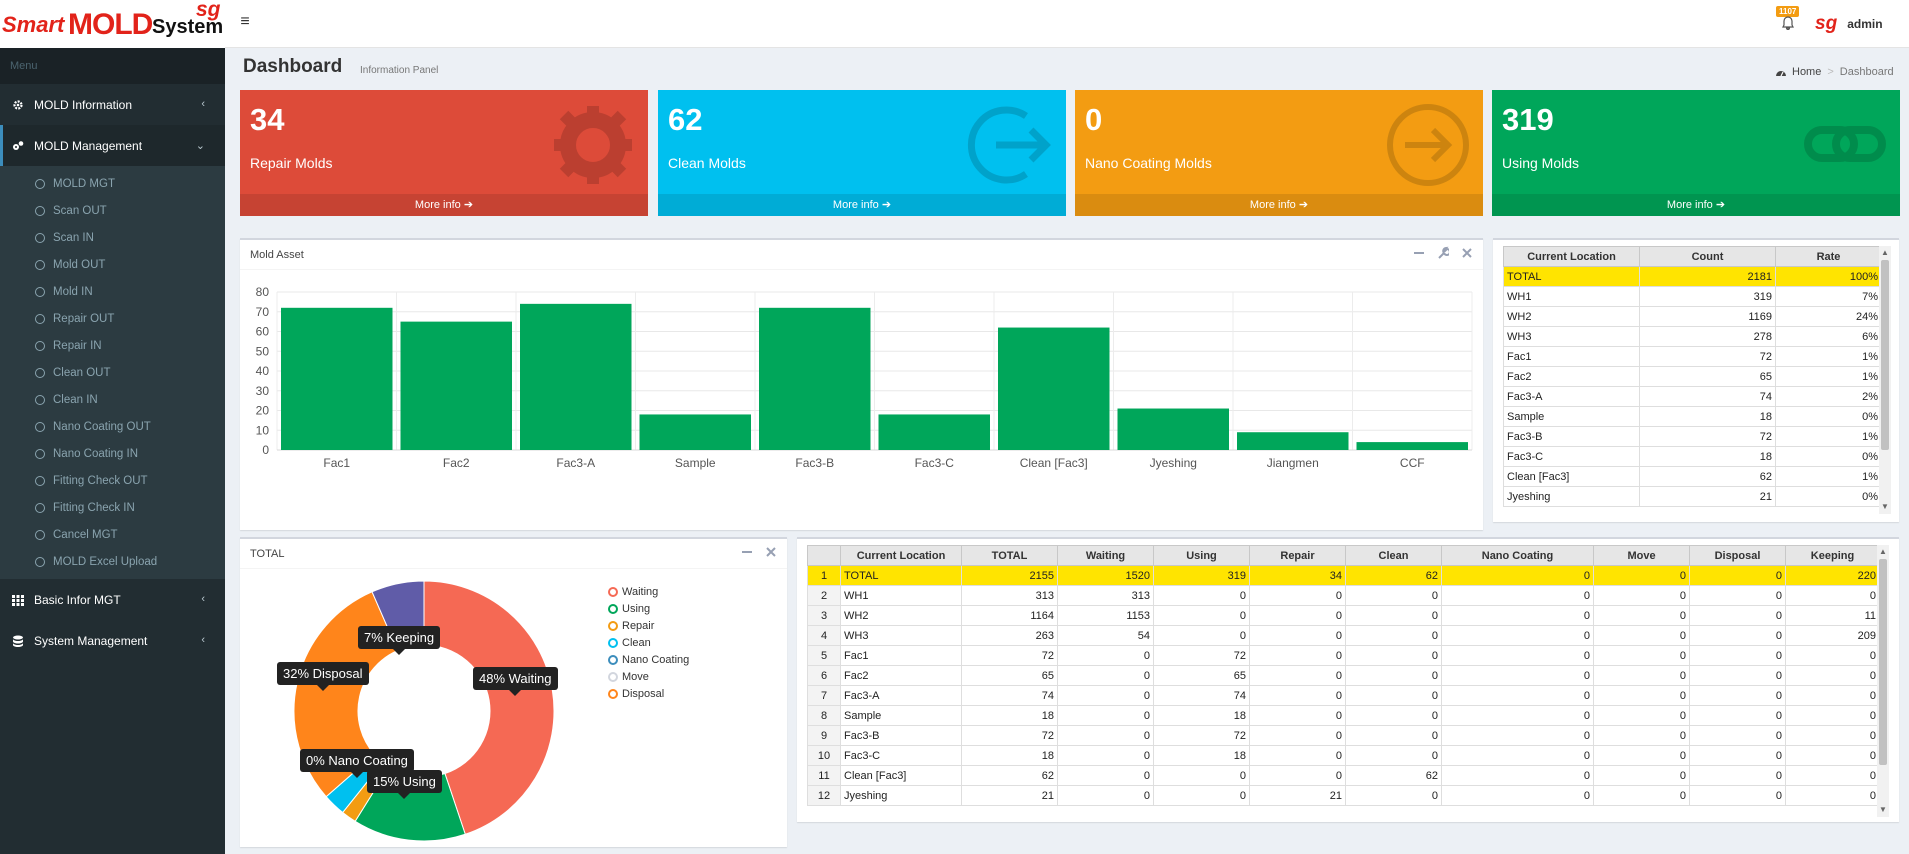  What do you see at coordinates (648, 659) in the screenshot?
I see `legend-item-nano-coating: Nano Coating` at bounding box center [648, 659].